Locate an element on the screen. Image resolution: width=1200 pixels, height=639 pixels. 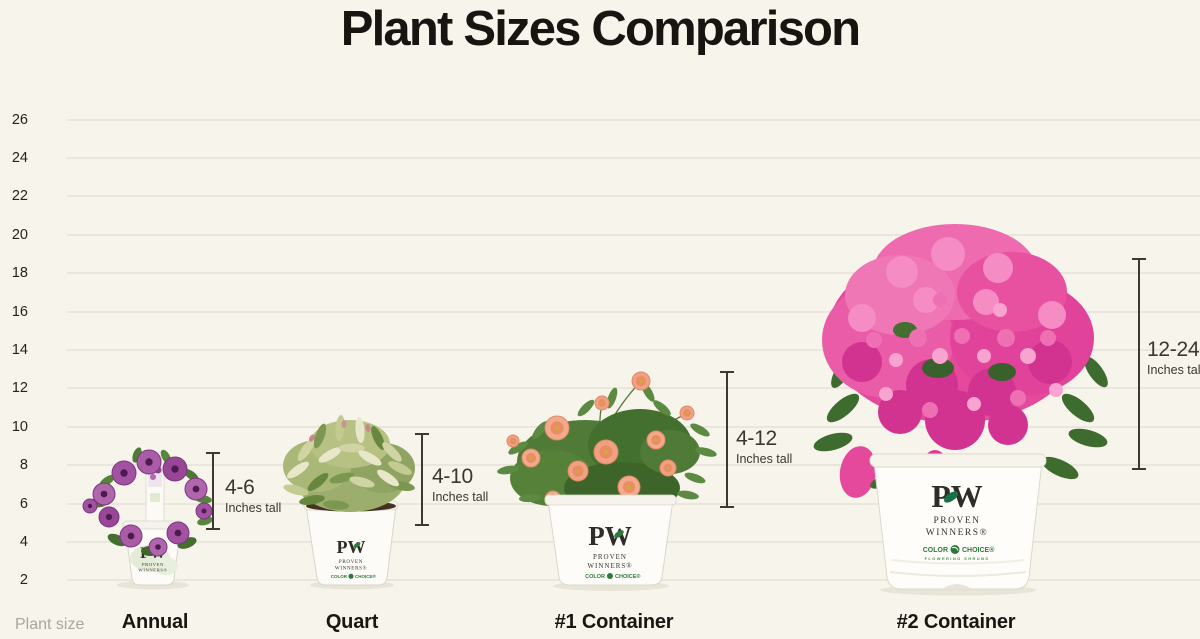
quart-pot-line1: PROVEN is located at coordinates (351, 562).